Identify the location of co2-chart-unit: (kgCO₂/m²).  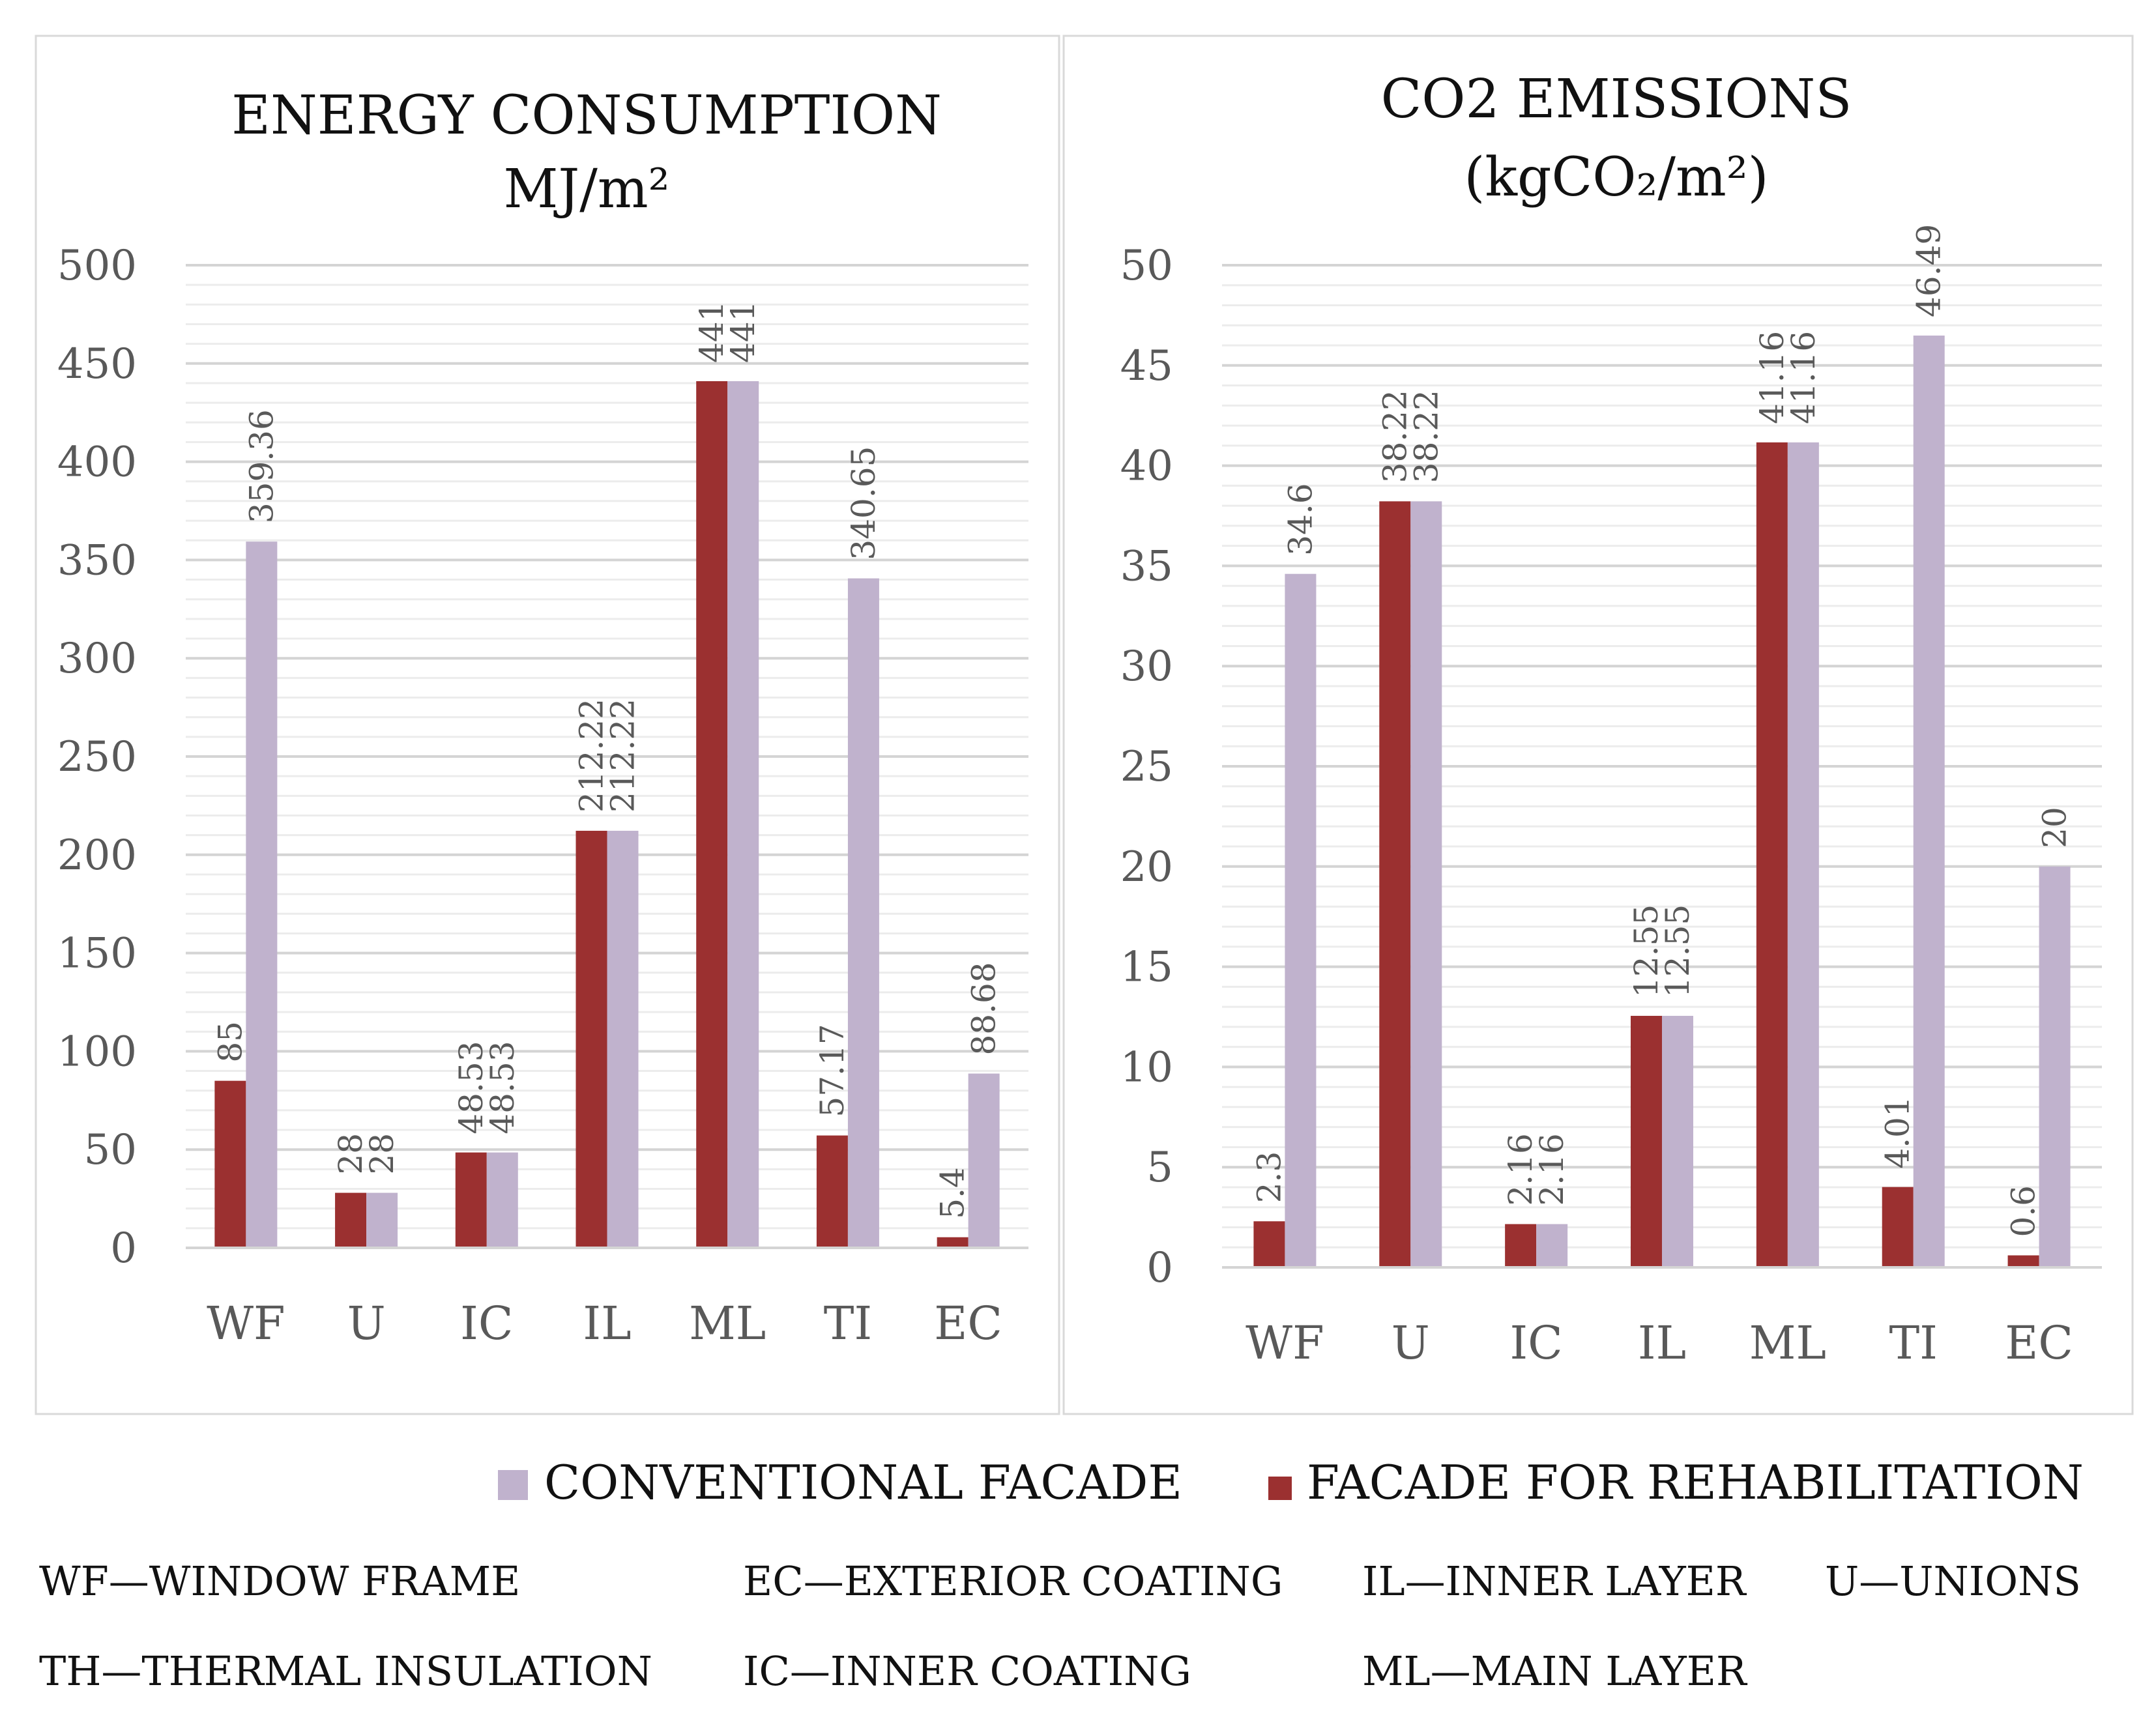
(1616, 178).